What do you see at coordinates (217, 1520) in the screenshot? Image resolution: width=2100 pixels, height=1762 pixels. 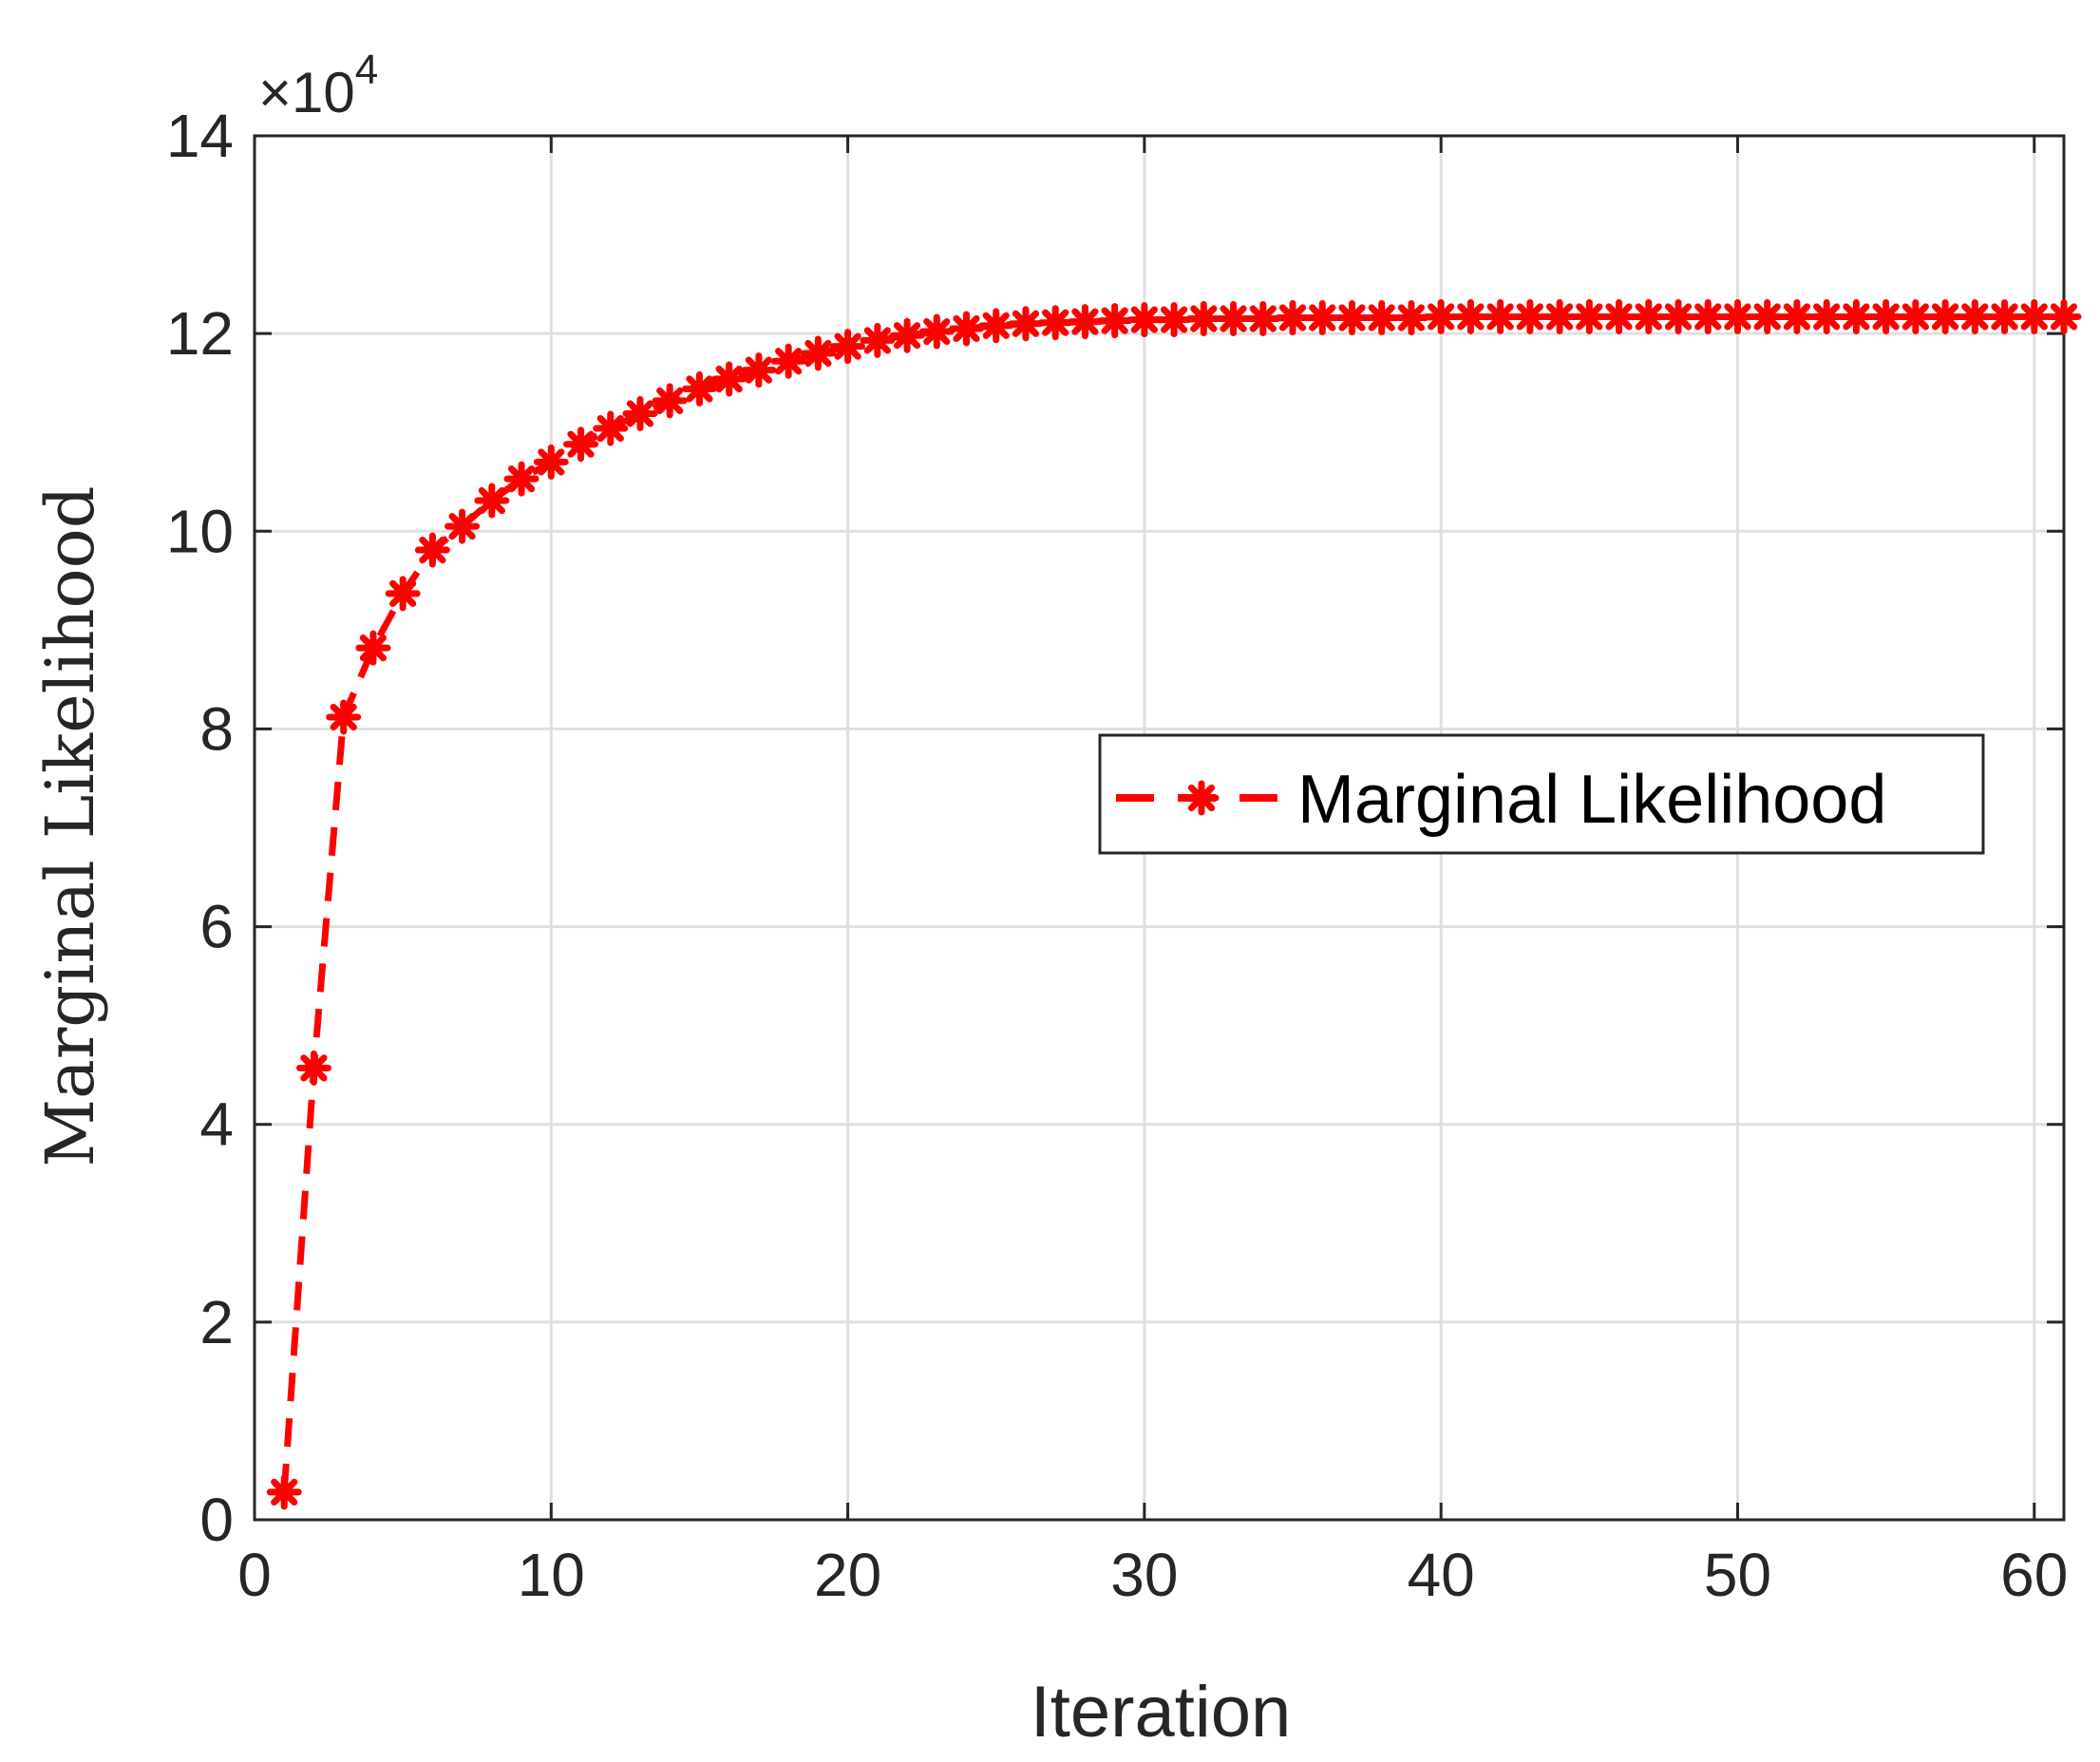 I see `y-tick-label: 0` at bounding box center [217, 1520].